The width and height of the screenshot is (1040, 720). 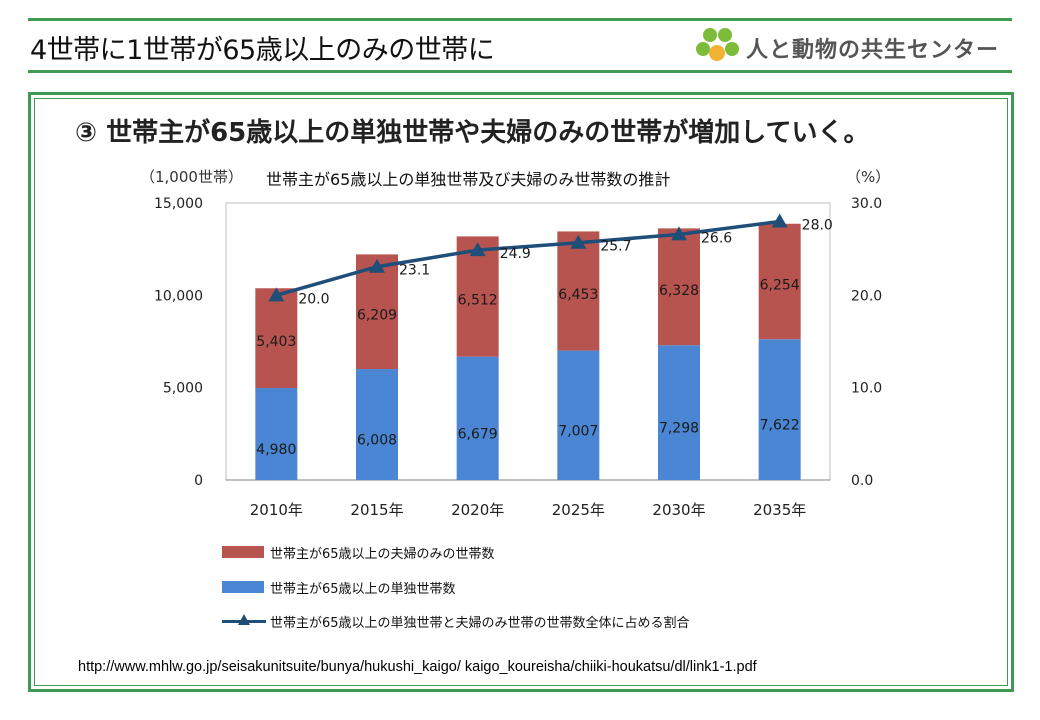 What do you see at coordinates (468, 179) in the screenshot?
I see `chart-title: 世帯主が65歳以上の単独世帯及び夫婦のみ世帯数の推計` at bounding box center [468, 179].